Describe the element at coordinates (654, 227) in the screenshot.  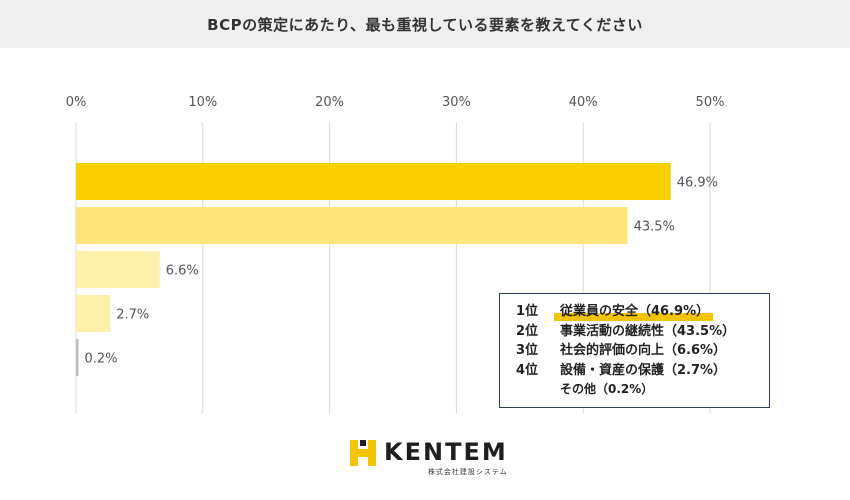
I see `data-label: 43.5%` at that location.